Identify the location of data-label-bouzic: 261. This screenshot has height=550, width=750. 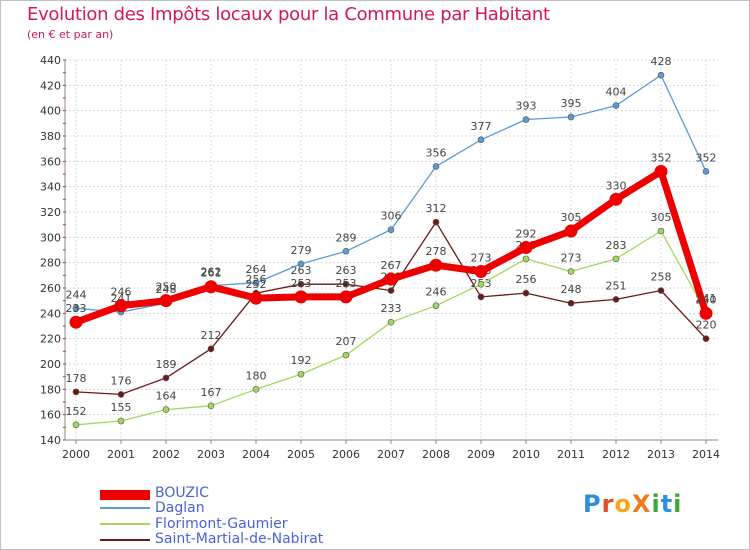
(211, 273).